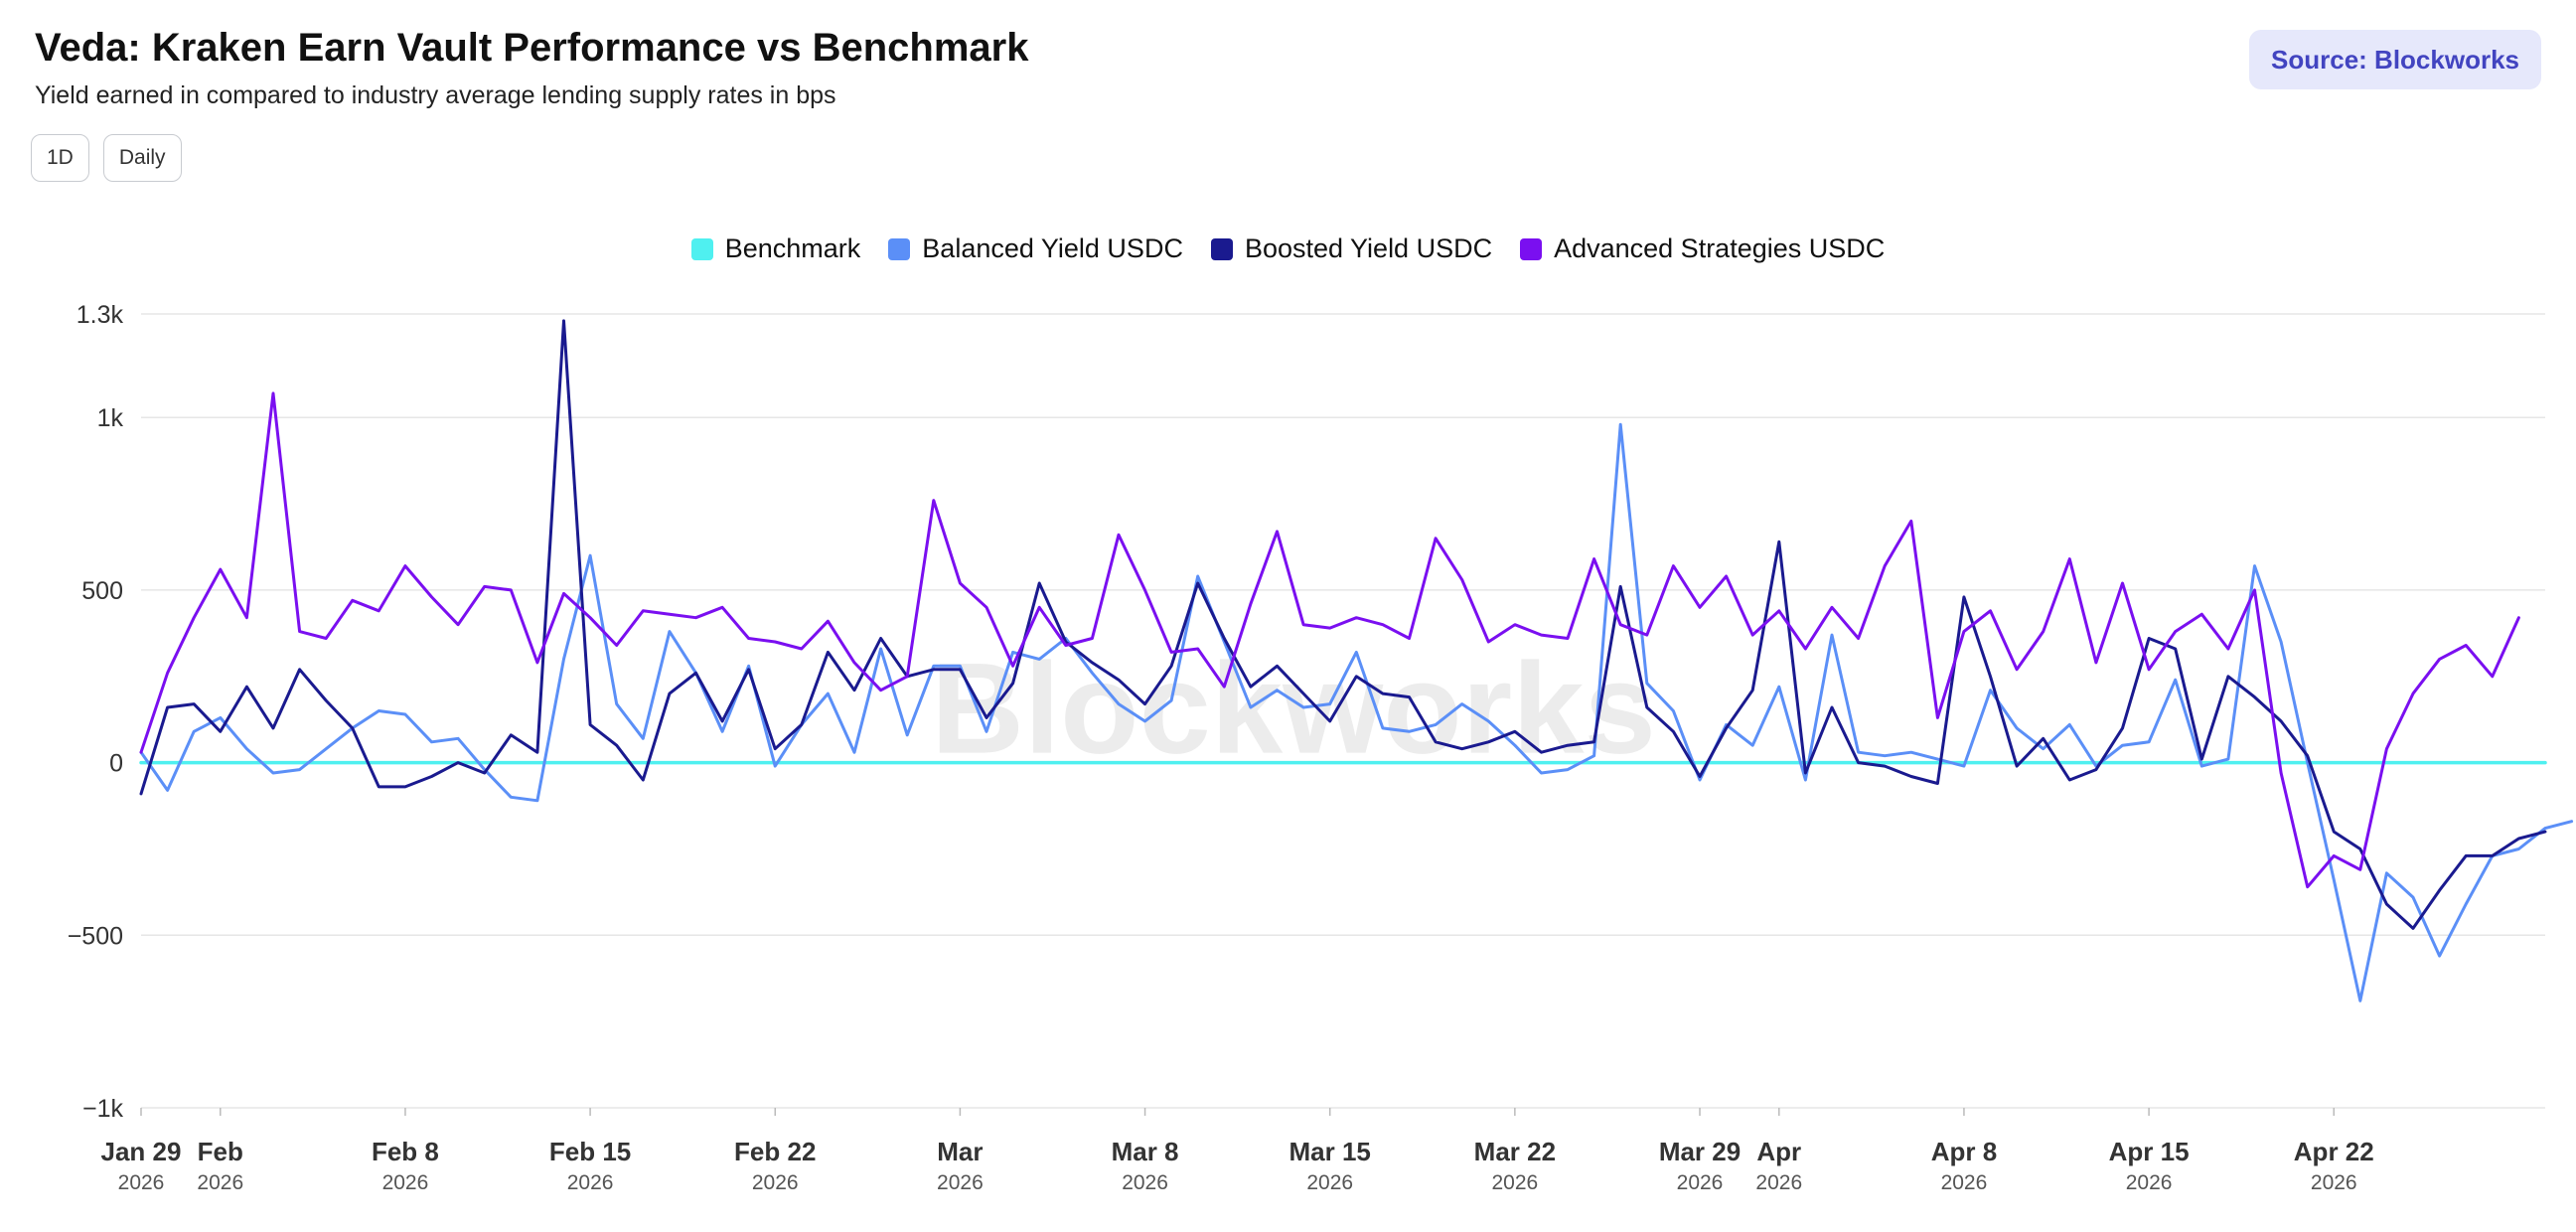 The width and height of the screenshot is (2576, 1232). I want to click on legend-label-benchmark: Benchmark, so click(793, 248).